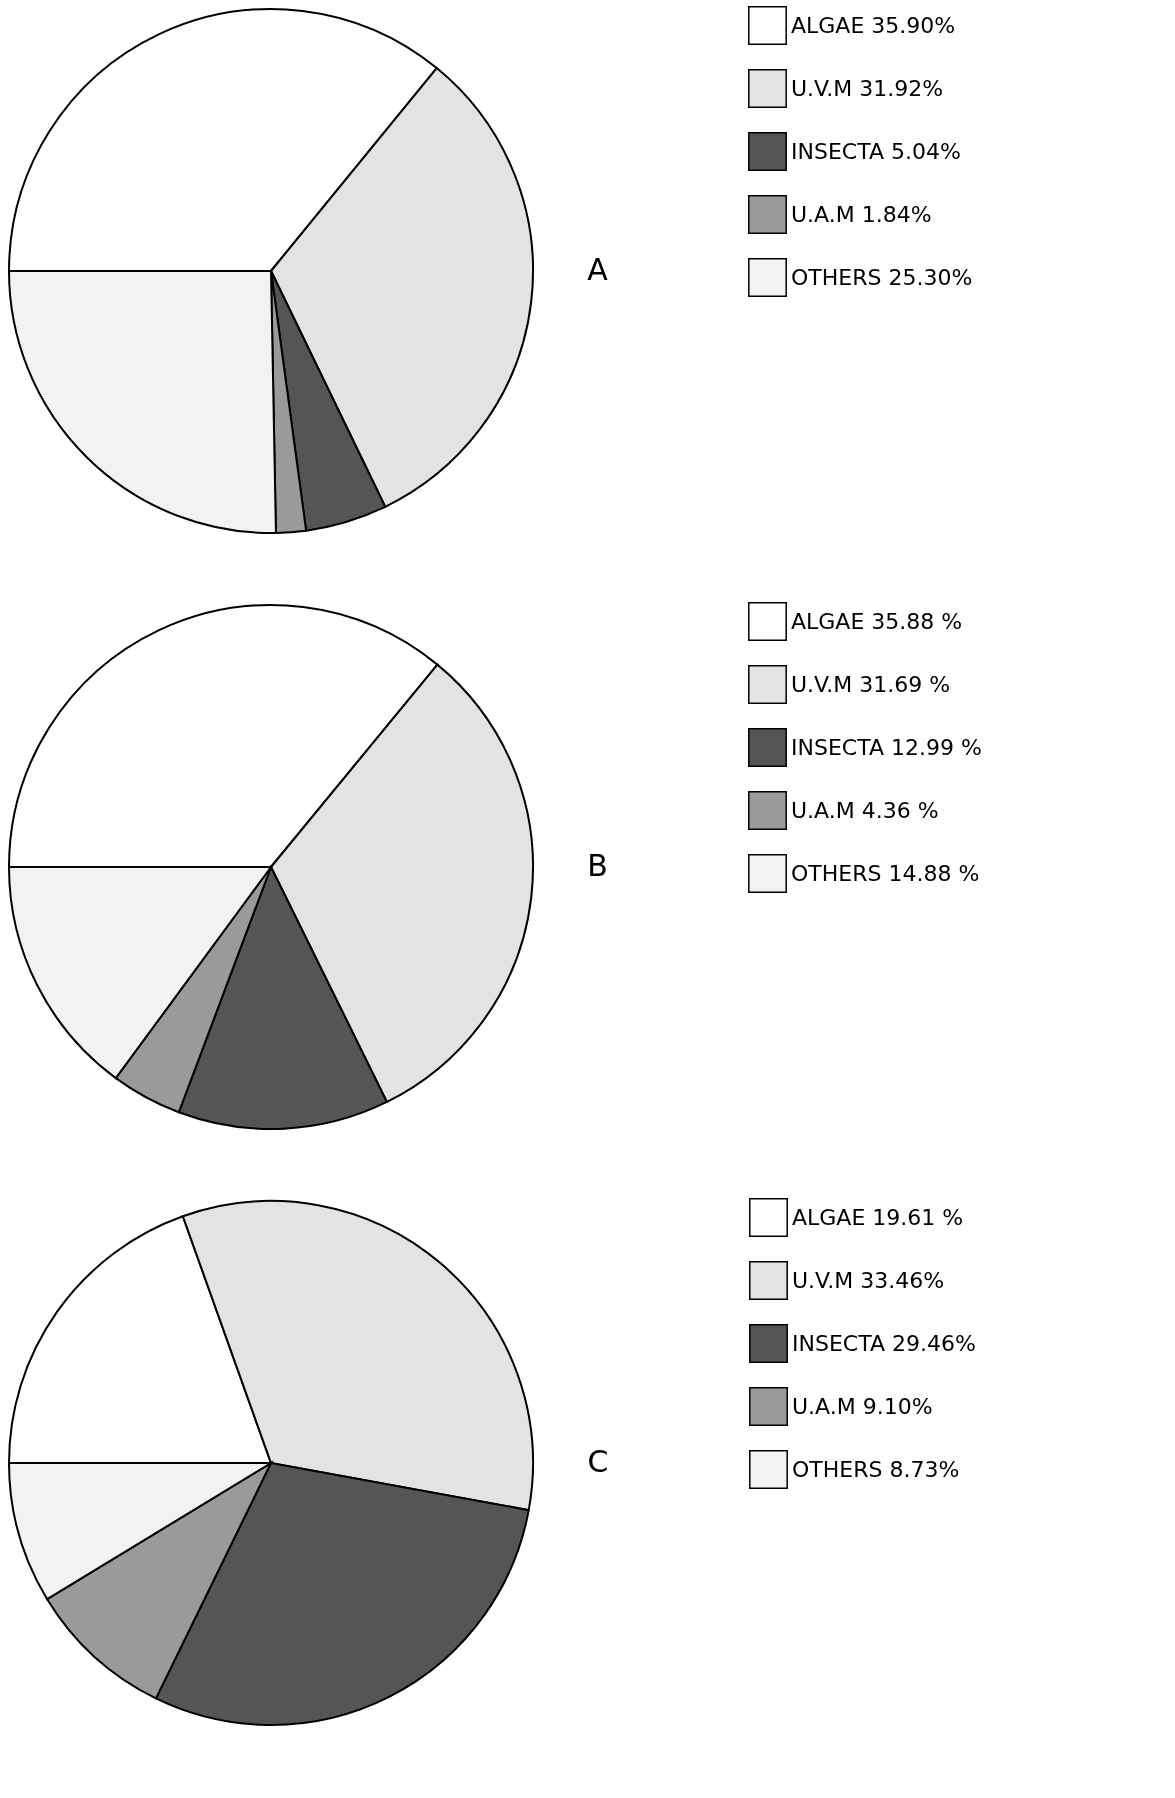 This screenshot has width=1175, height=1798. Describe the element at coordinates (886, 747) in the screenshot. I see `legend-label: INSECTA 12.99 %` at that location.